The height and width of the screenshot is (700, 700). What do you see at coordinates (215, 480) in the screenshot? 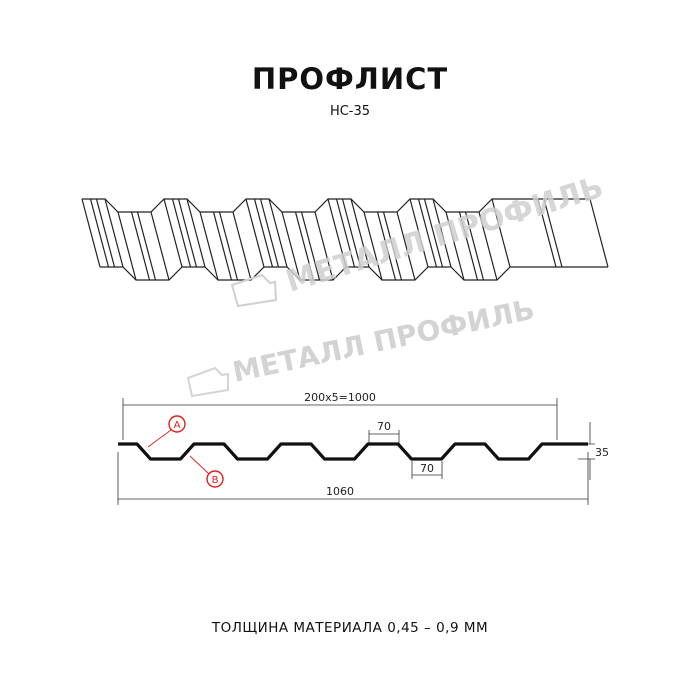
I see `marker-b-label: B` at bounding box center [215, 480].